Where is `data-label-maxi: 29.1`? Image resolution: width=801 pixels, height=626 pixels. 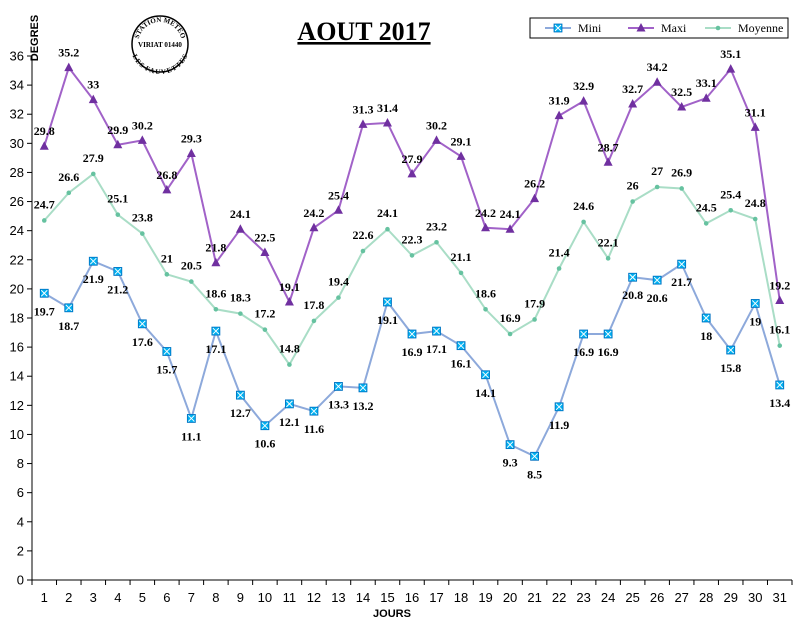 data-label-maxi: 29.1 is located at coordinates (461, 141).